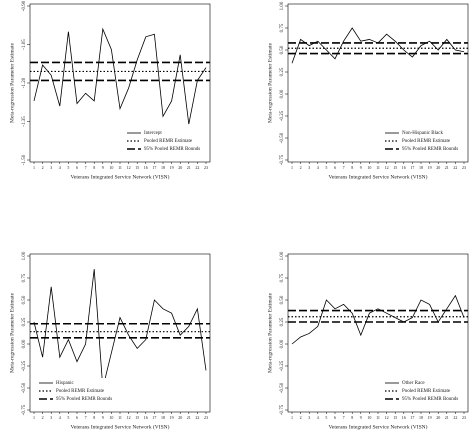  What do you see at coordinates (24, 5) in the screenshot?
I see `y-tick-label: -0.90` at bounding box center [24, 5].